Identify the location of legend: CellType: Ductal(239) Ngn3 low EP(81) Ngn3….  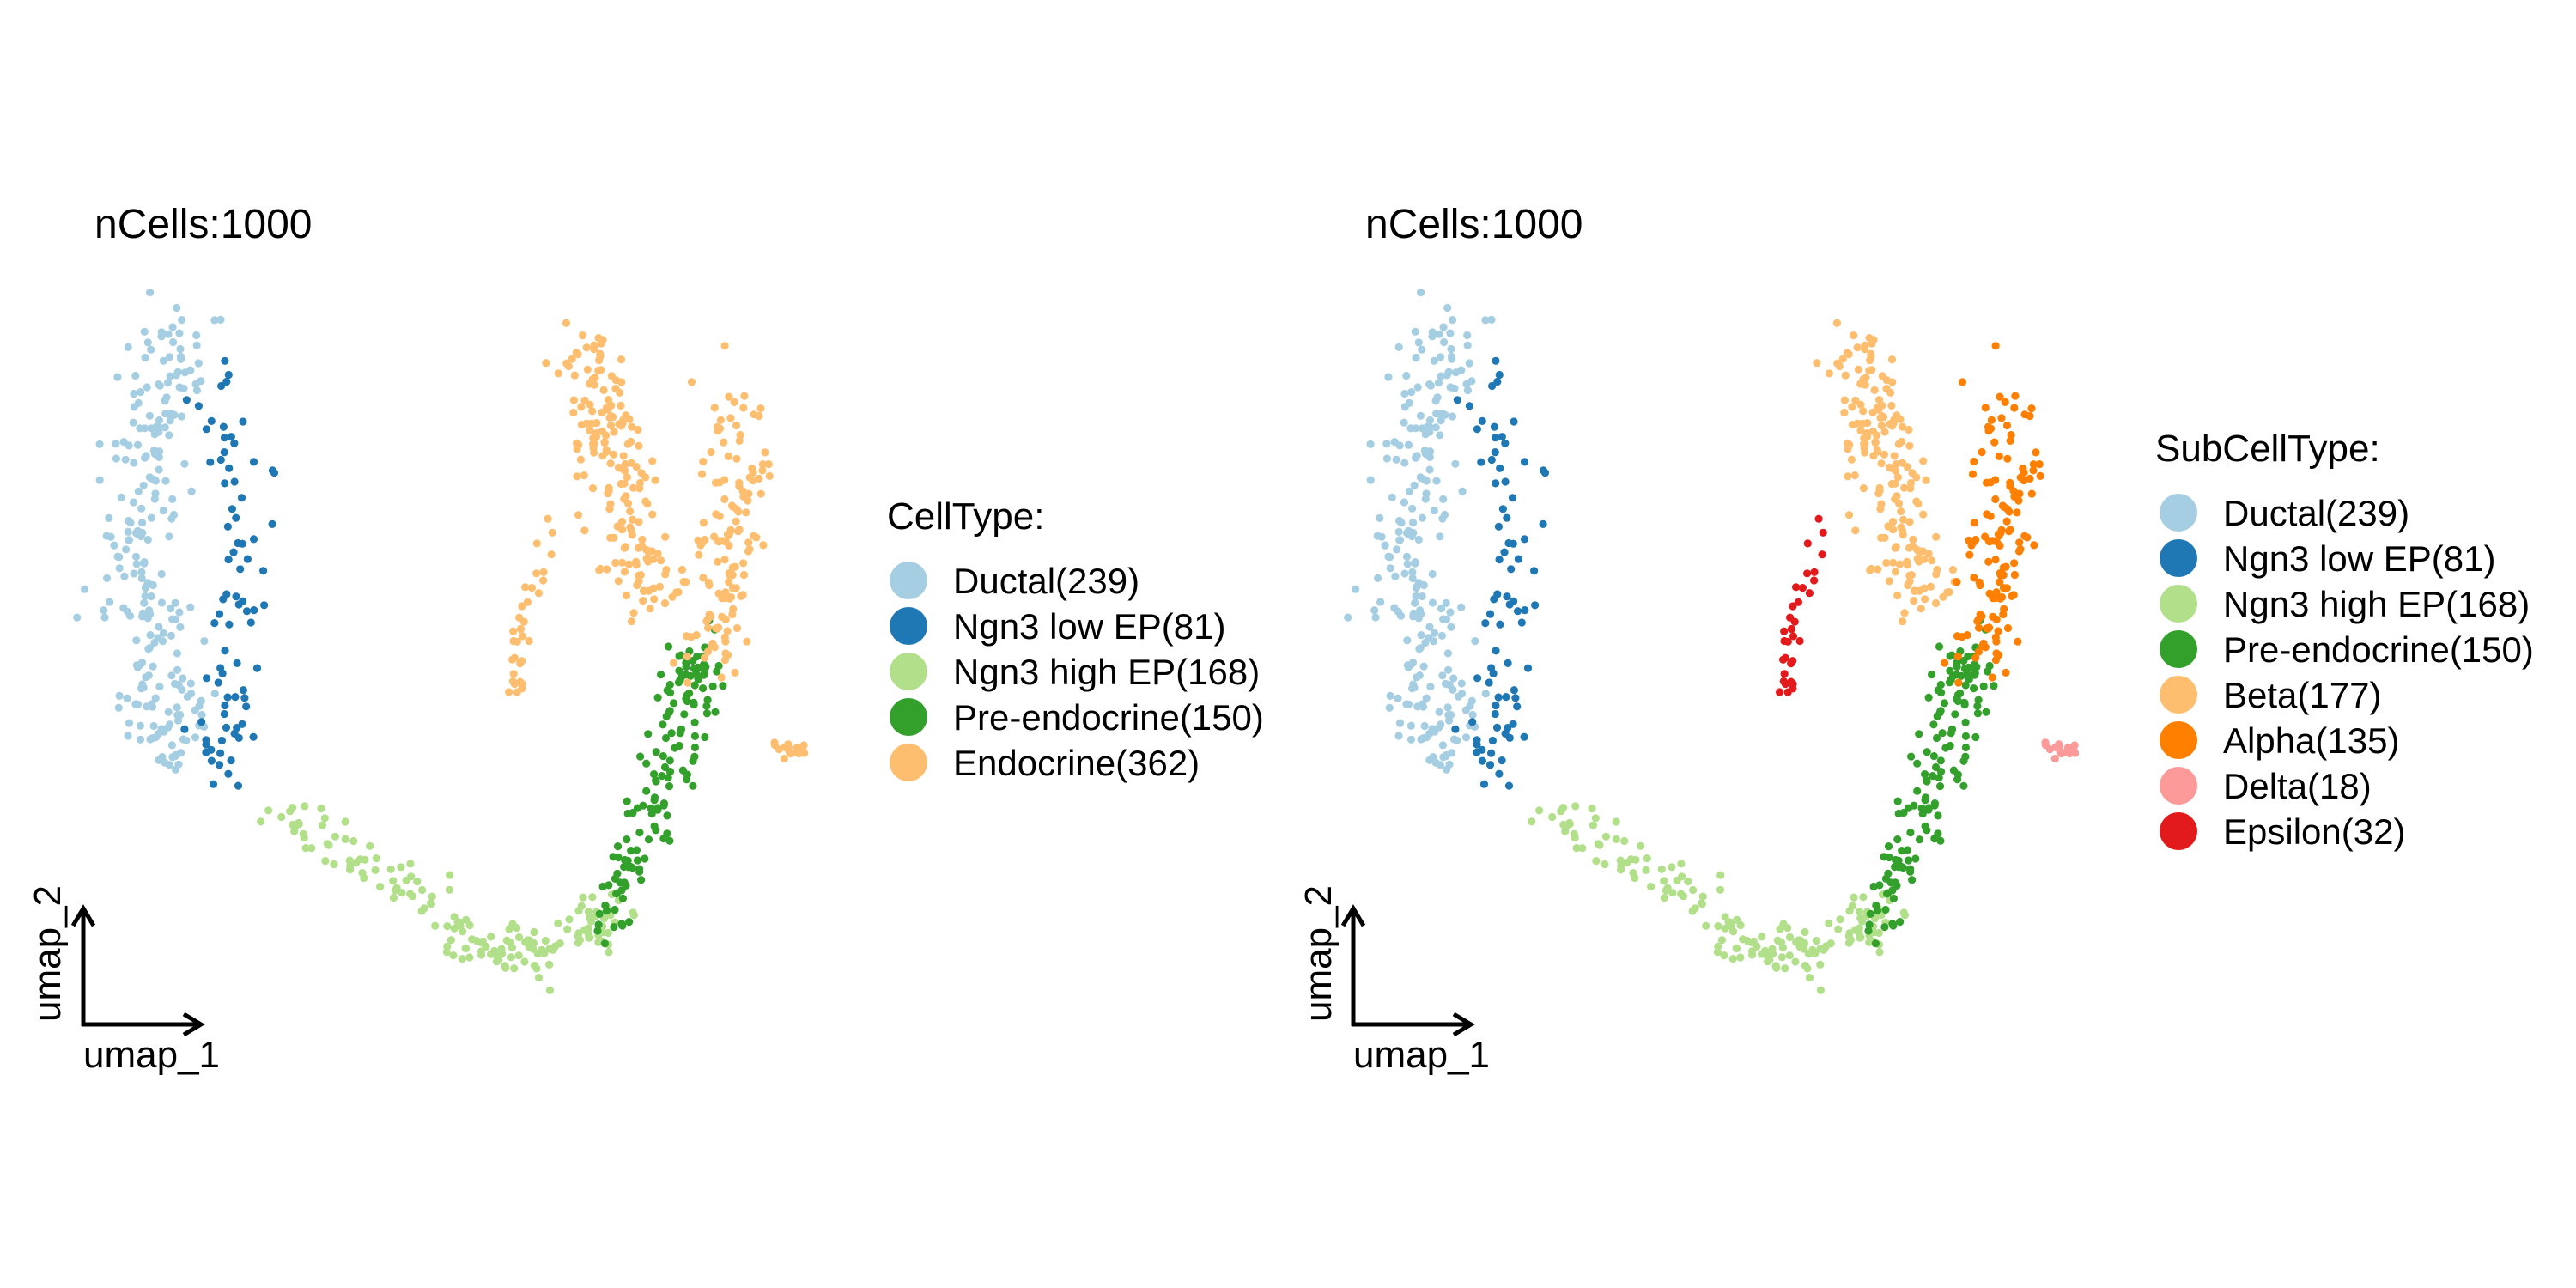
(1075, 639).